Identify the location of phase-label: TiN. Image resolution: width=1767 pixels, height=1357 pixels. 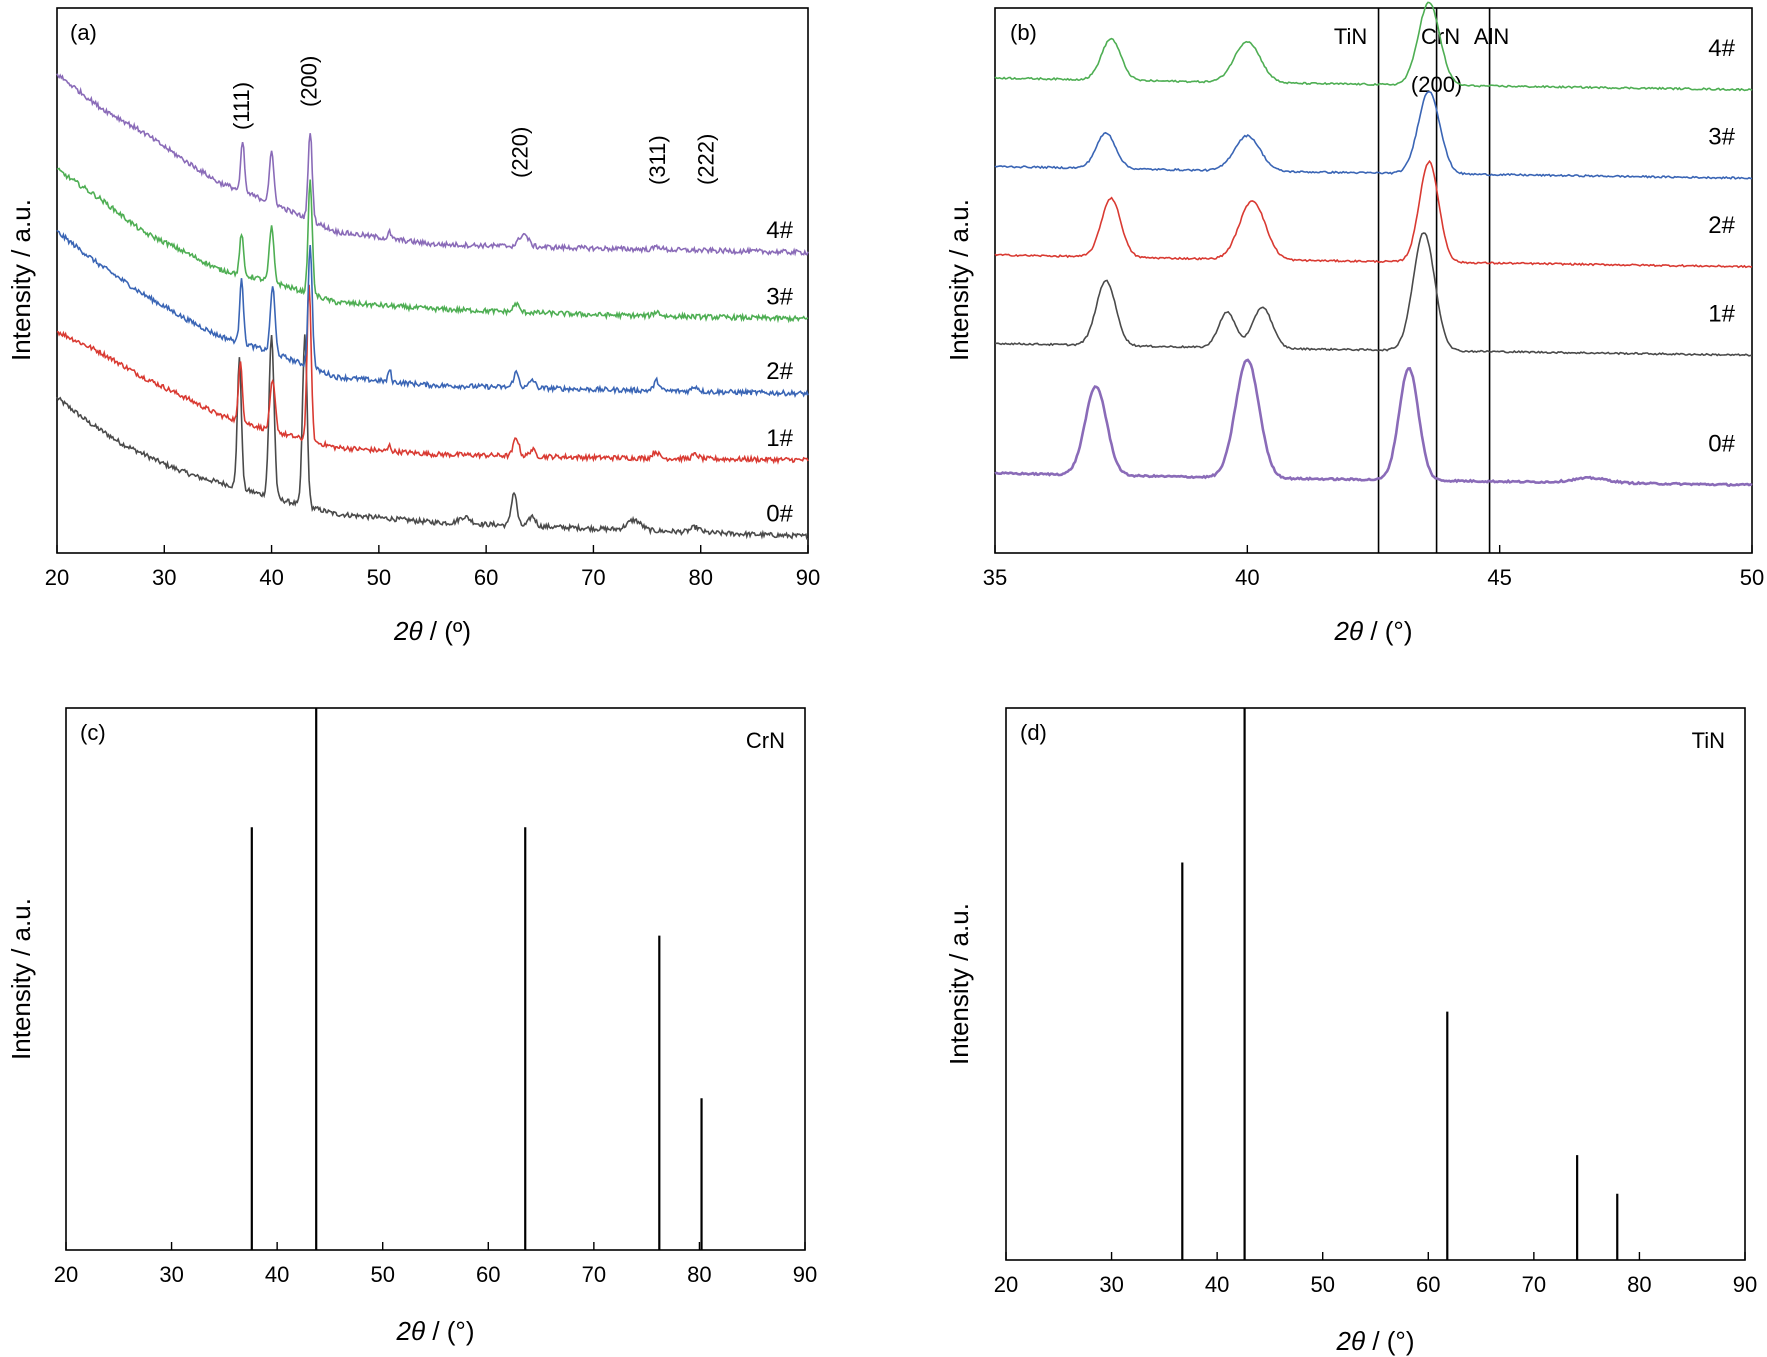
(1708, 740).